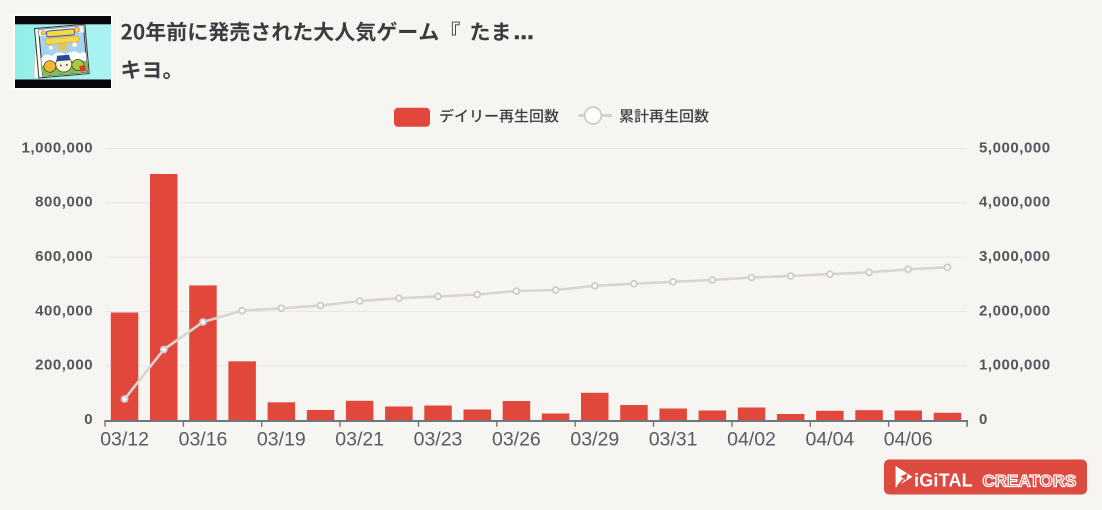 Image resolution: width=1102 pixels, height=510 pixels. Describe the element at coordinates (64, 310) in the screenshot. I see `svg-text: 400,000` at that location.